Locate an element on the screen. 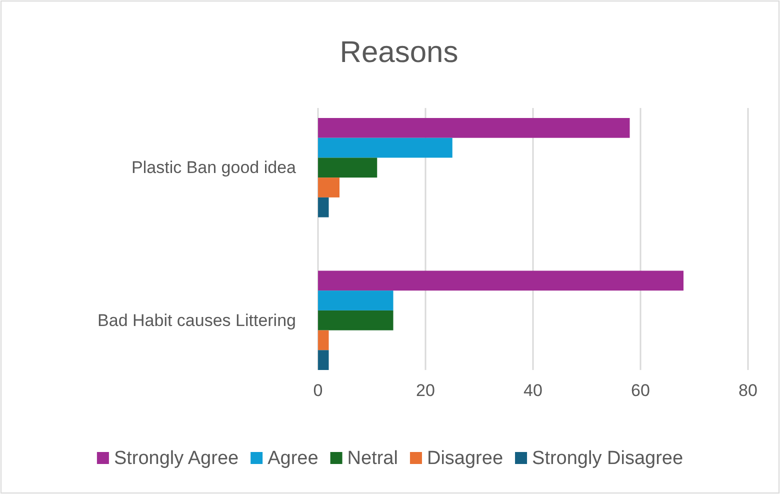 The width and height of the screenshot is (780, 494). legend-label: Agree is located at coordinates (293, 458).